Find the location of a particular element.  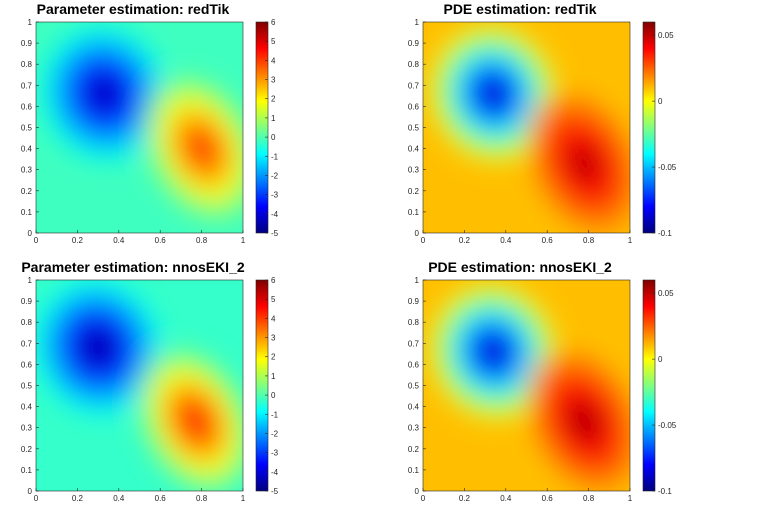

chart-title: PDE estimation: redTik is located at coordinates (519, 9).